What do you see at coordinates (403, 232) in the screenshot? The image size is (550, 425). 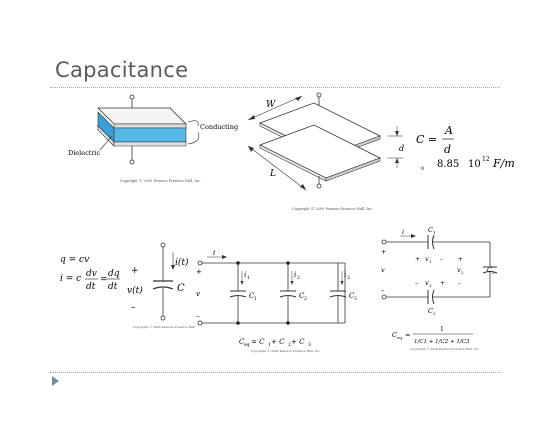 I see `series-current-label: i` at bounding box center [403, 232].